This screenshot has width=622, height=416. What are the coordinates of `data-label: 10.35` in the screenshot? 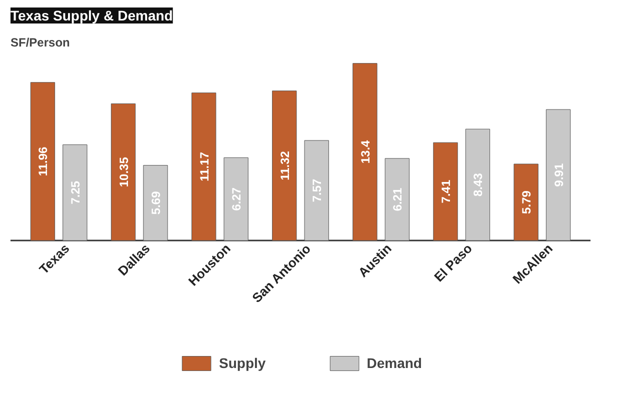 It's located at (123, 172).